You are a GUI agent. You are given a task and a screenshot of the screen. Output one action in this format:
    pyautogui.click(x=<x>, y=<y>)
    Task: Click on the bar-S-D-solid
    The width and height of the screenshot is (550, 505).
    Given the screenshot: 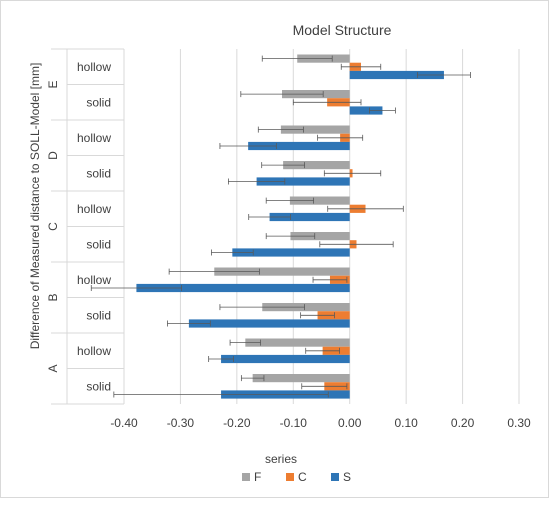 What is the action you would take?
    pyautogui.click(x=303, y=181)
    